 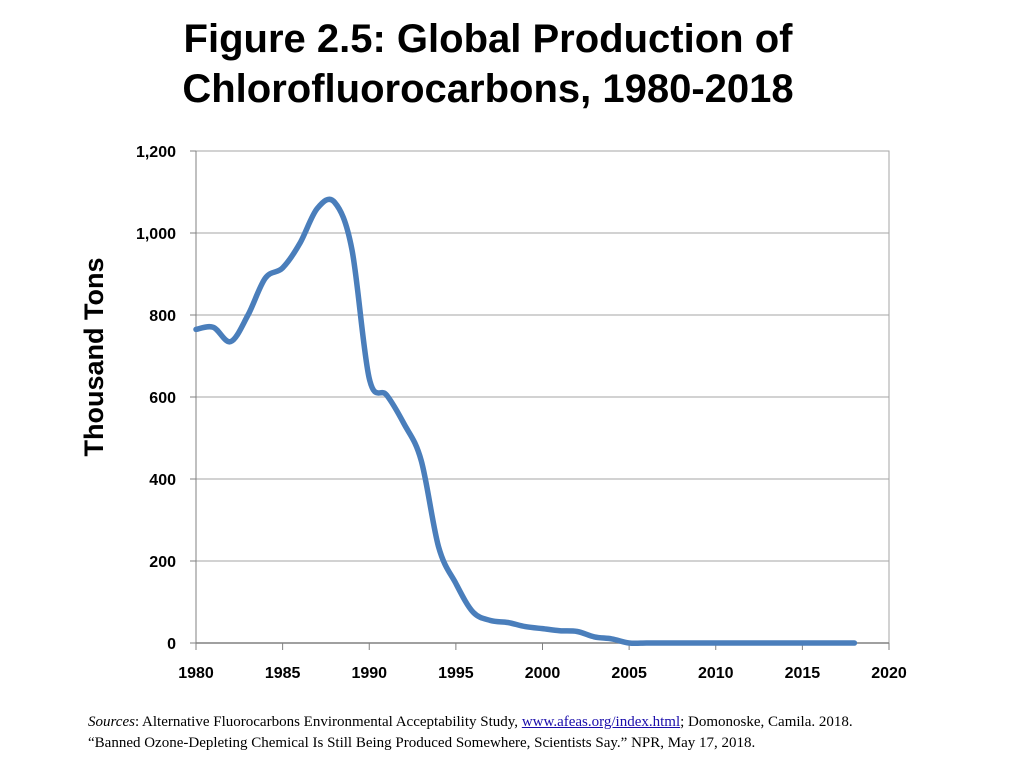 I want to click on x-tick-label-2015: 2015, so click(x=803, y=673).